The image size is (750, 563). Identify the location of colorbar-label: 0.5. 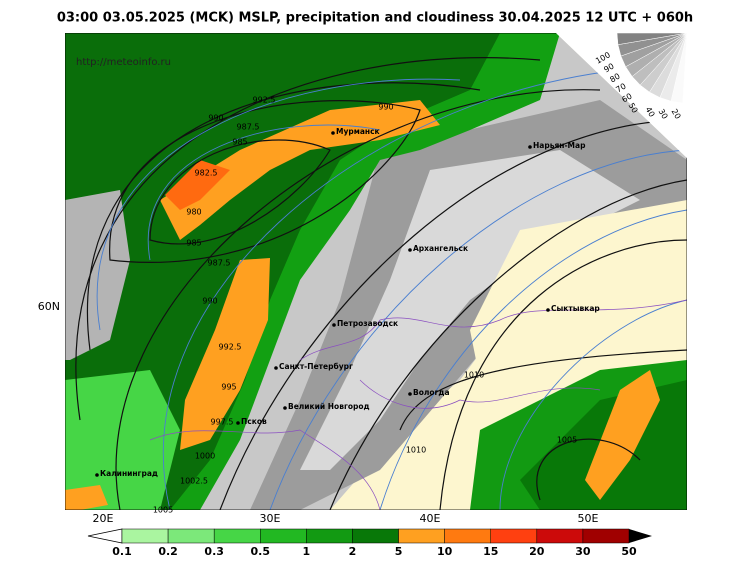
(261, 551).